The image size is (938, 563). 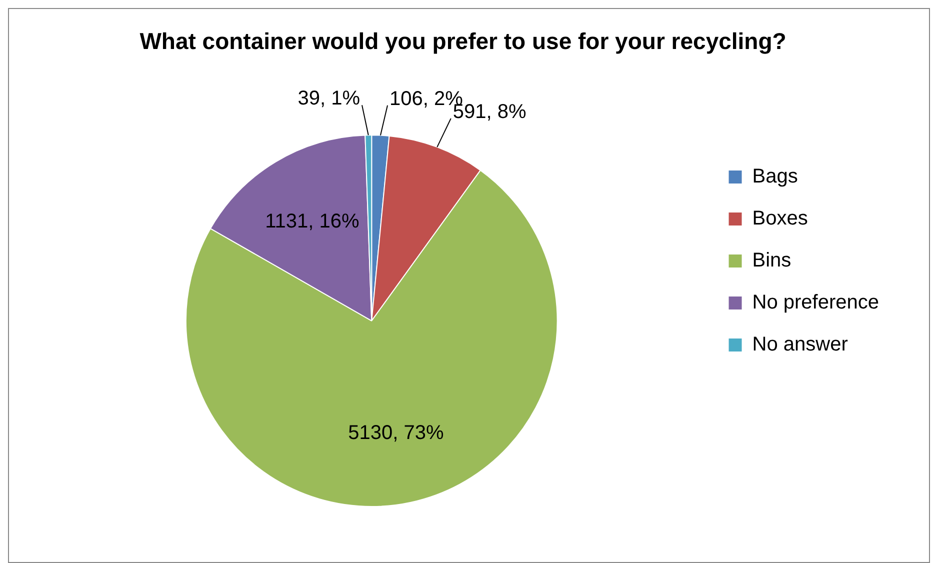 What do you see at coordinates (396, 433) in the screenshot?
I see `data-label: 5130, 73%` at bounding box center [396, 433].